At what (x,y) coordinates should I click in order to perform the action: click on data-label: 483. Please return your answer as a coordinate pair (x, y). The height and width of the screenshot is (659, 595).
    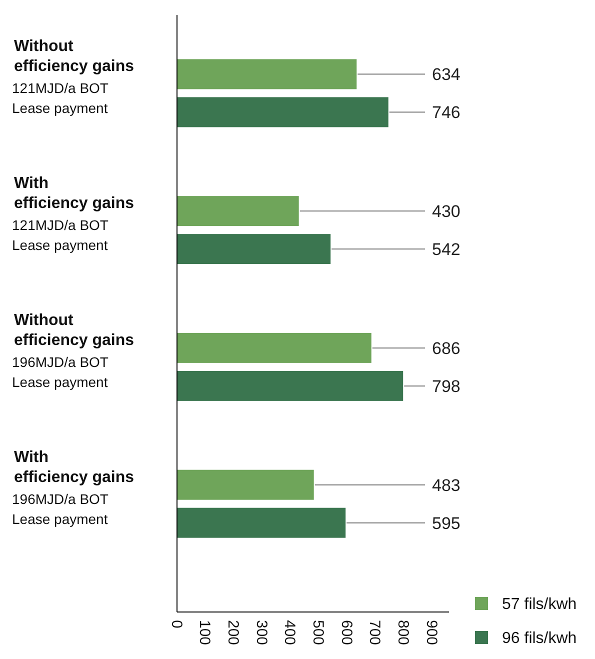
    Looking at the image, I should click on (446, 485).